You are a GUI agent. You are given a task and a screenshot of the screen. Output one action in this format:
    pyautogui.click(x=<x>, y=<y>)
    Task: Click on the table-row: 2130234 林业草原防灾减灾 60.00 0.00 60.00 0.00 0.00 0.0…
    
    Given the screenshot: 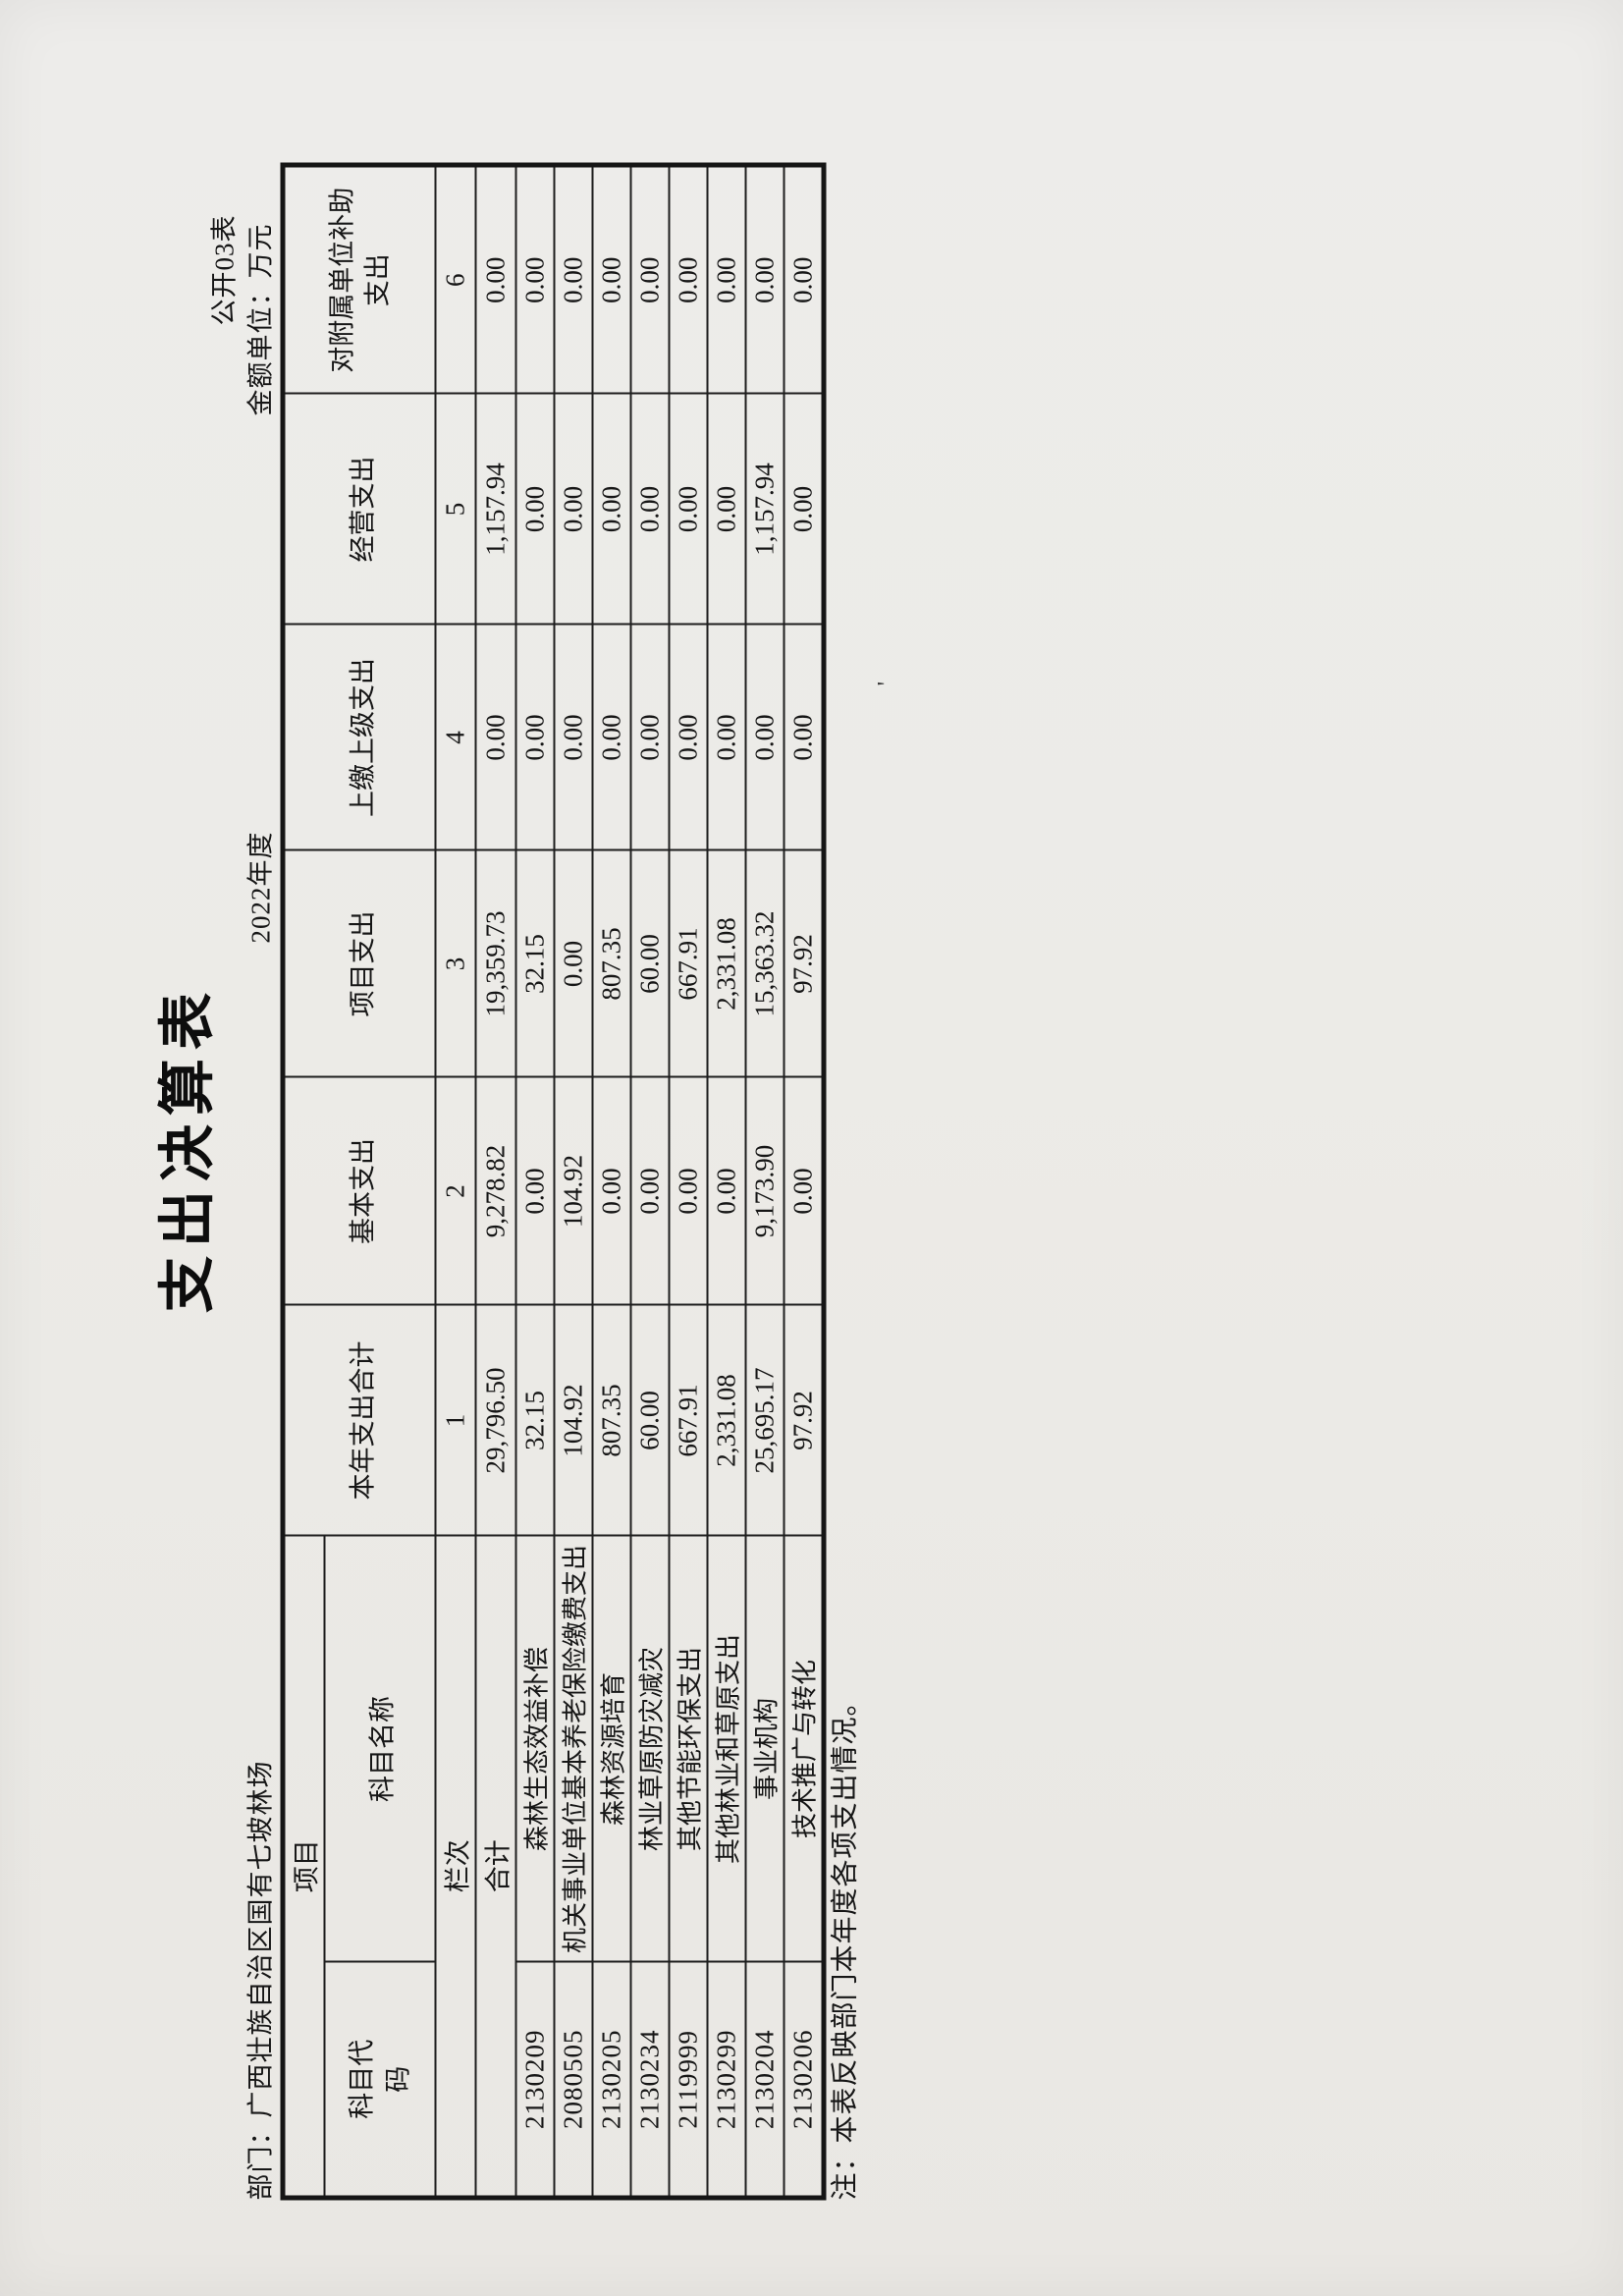 What is the action you would take?
    pyautogui.click(x=649, y=1181)
    